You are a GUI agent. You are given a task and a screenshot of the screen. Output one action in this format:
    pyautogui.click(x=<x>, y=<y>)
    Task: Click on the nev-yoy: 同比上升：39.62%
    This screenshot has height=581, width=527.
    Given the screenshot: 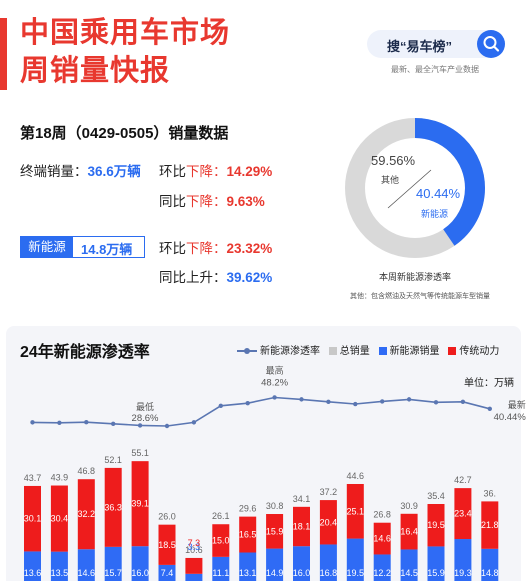 What is the action you would take?
    pyautogui.click(x=215, y=276)
    